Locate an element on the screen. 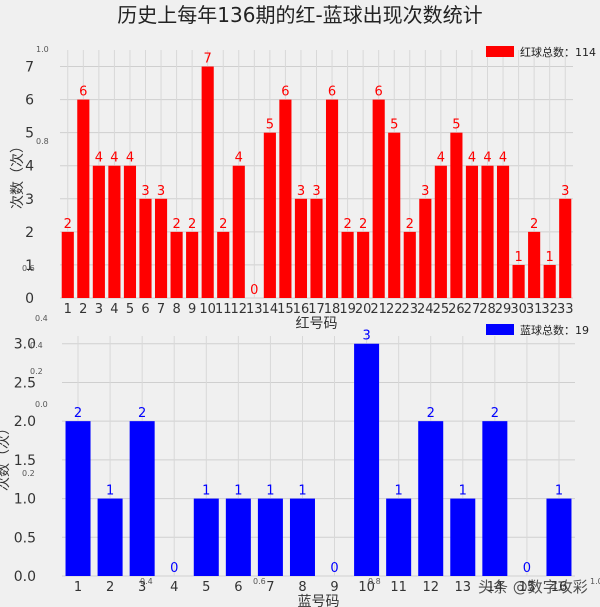  y-tick-label: 2.0 is located at coordinates (25, 422).